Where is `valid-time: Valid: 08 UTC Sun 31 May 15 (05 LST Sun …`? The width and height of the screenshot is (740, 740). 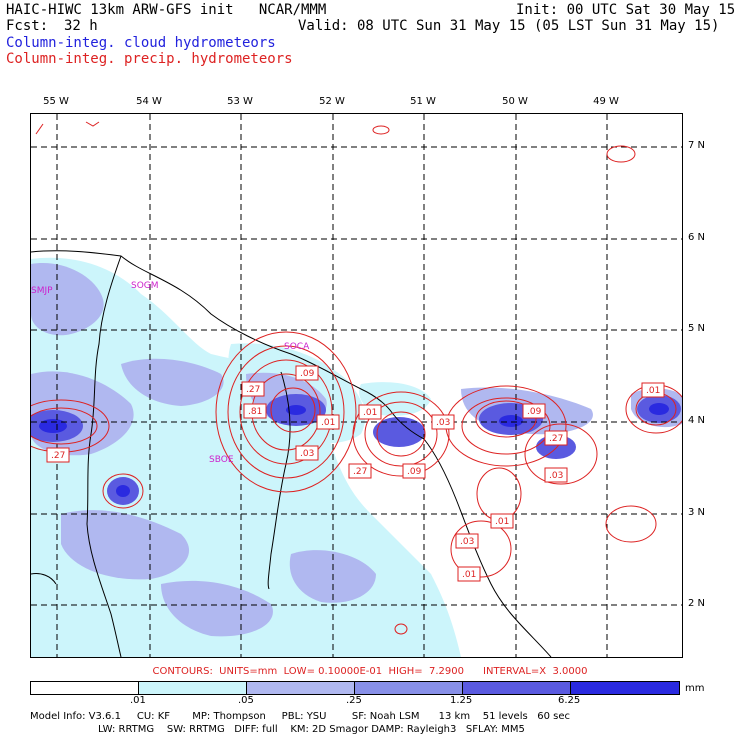
valid-time: Valid: 08 UTC Sun 31 May 15 (05 LST Sun … is located at coordinates (509, 26).